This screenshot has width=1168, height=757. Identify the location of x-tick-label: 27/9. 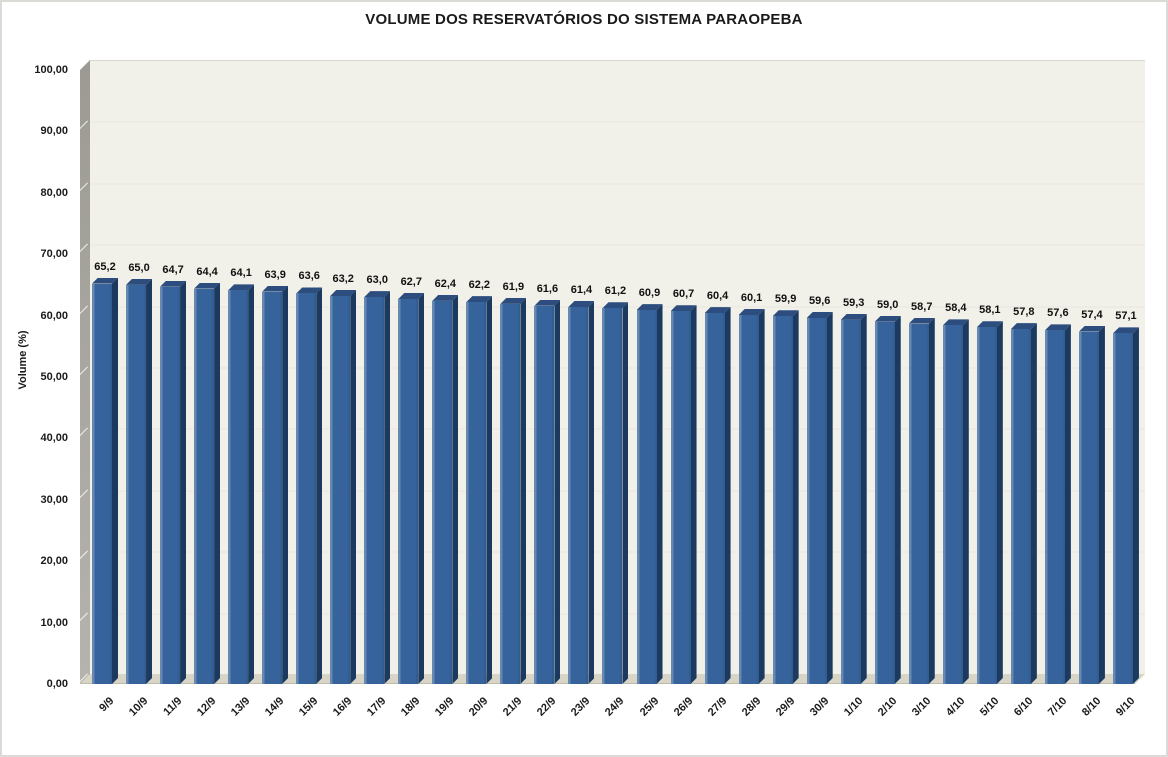
(717, 707).